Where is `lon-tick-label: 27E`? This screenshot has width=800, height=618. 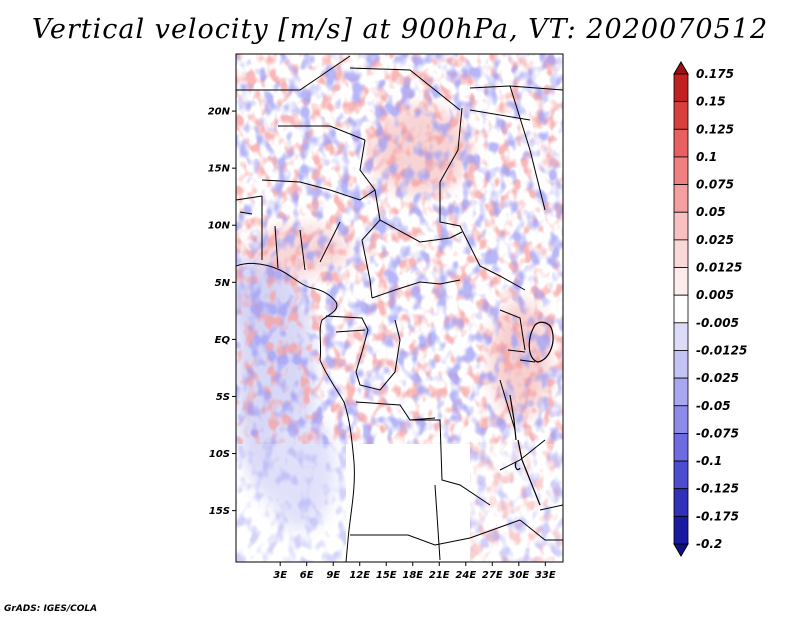
lon-tick-label: 27E is located at coordinates (492, 575).